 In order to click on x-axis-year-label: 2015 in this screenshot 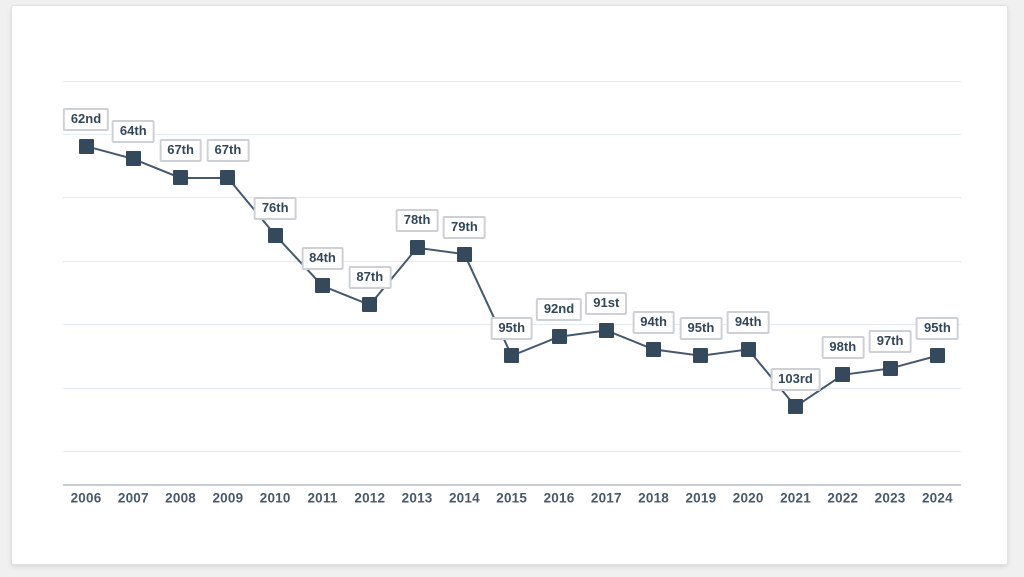, I will do `click(512, 498)`.